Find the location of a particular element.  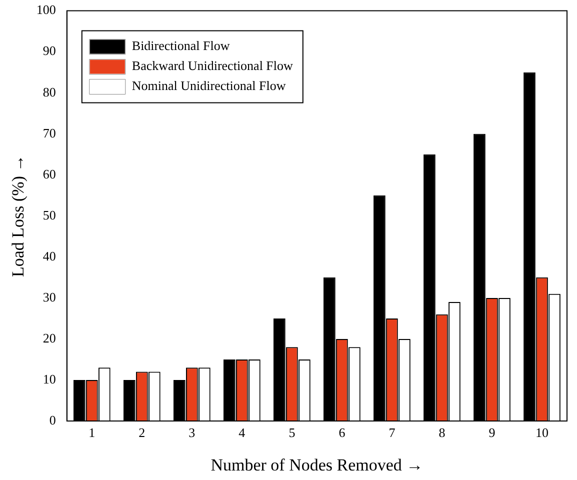

x-tick-label: 9 is located at coordinates (492, 432).